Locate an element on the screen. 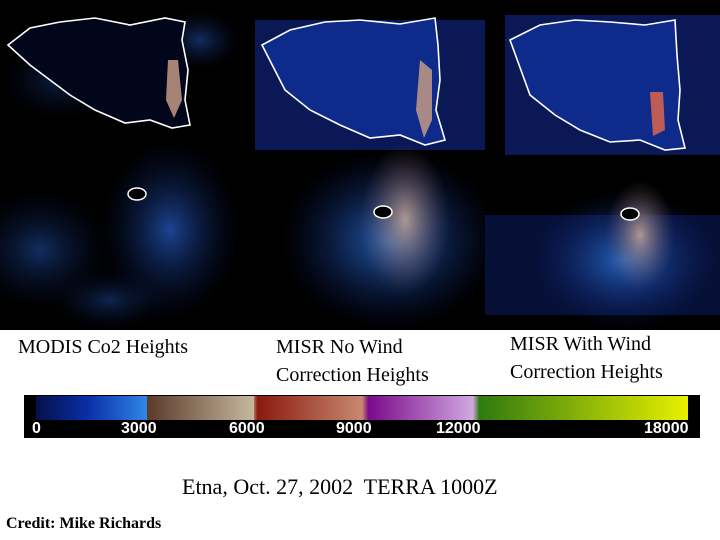 This screenshot has width=720, height=540. tick-label-9000: 9000 is located at coordinates (354, 428).